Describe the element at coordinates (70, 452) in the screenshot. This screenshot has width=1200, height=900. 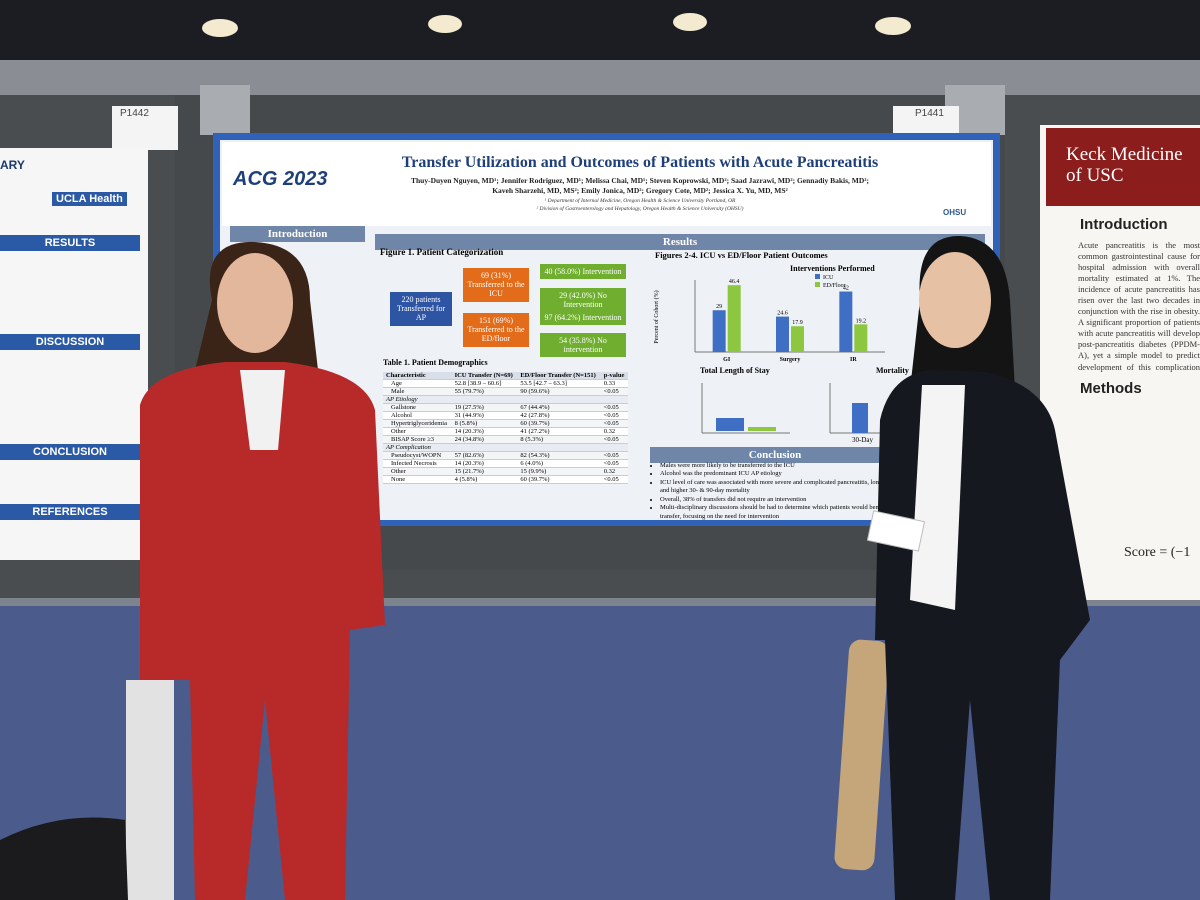
I see `left-poster-heading: CONCLUSION` at that location.